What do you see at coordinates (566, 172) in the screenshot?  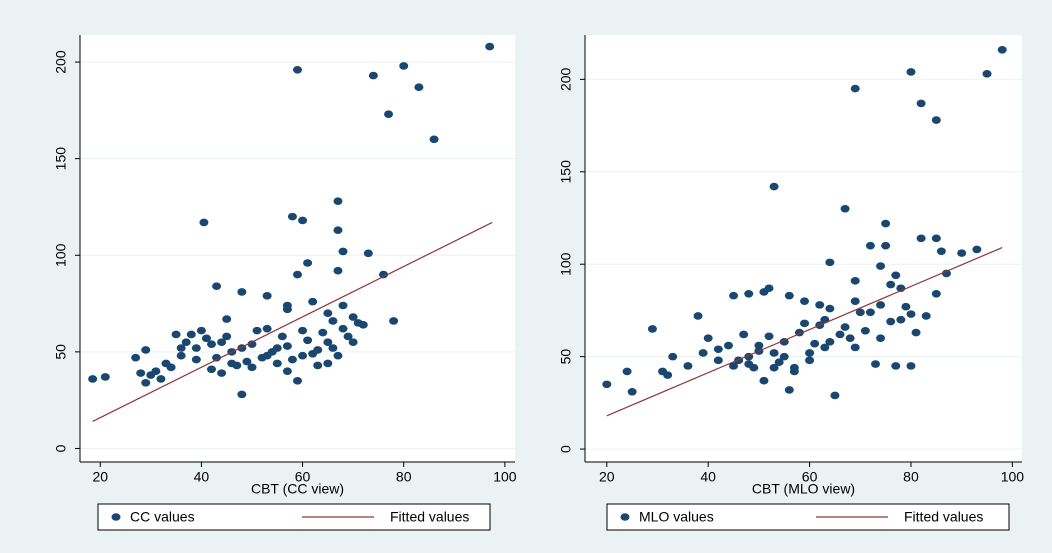 I see `y-tick-label: 150` at bounding box center [566, 172].